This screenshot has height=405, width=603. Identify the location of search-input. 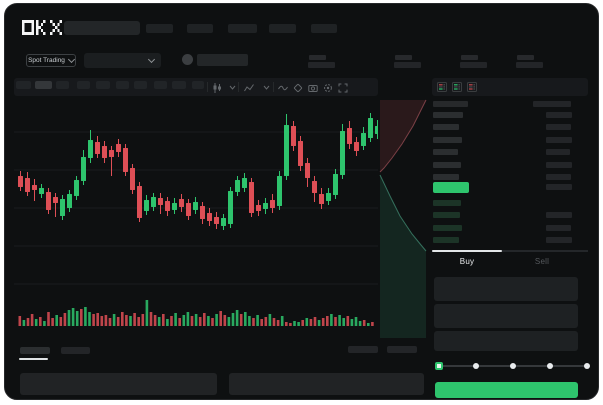
(102, 28).